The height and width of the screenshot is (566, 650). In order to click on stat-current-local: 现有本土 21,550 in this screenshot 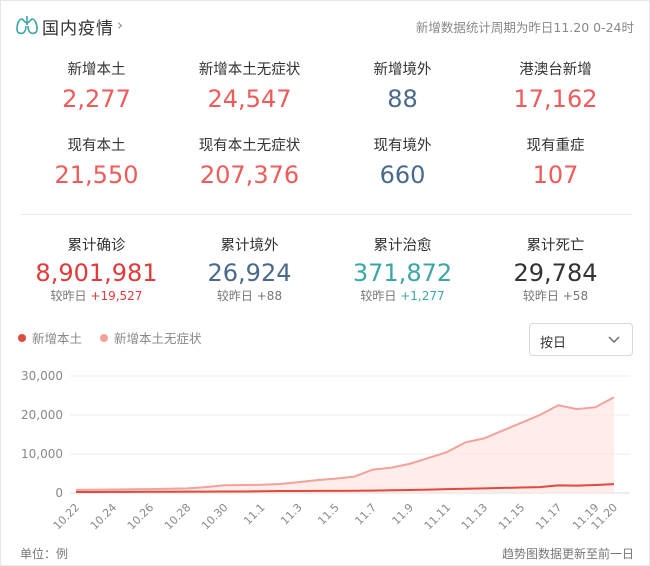, I will do `click(96, 161)`.